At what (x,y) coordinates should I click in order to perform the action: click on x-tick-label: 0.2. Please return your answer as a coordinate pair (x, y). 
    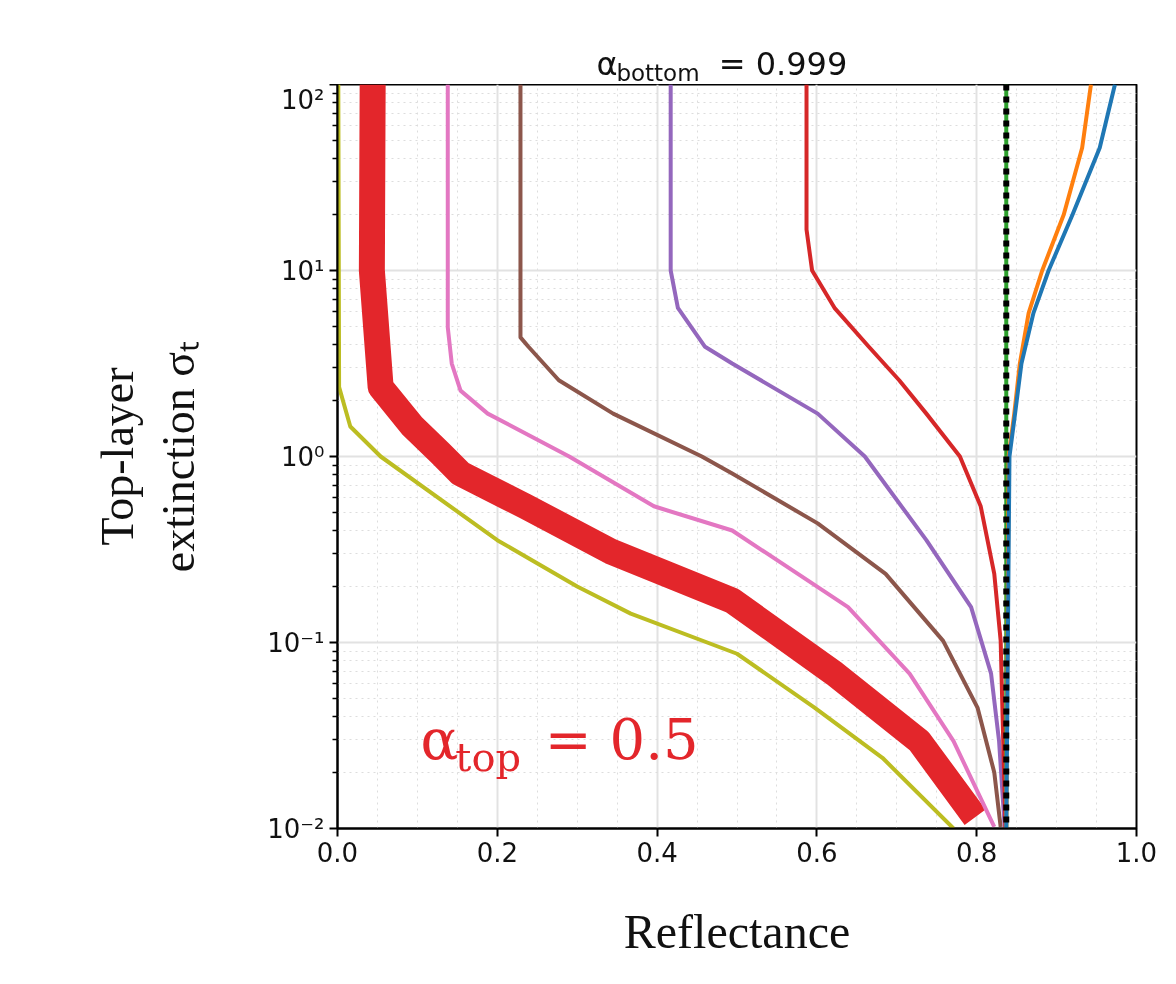
    Looking at the image, I should click on (497, 852).